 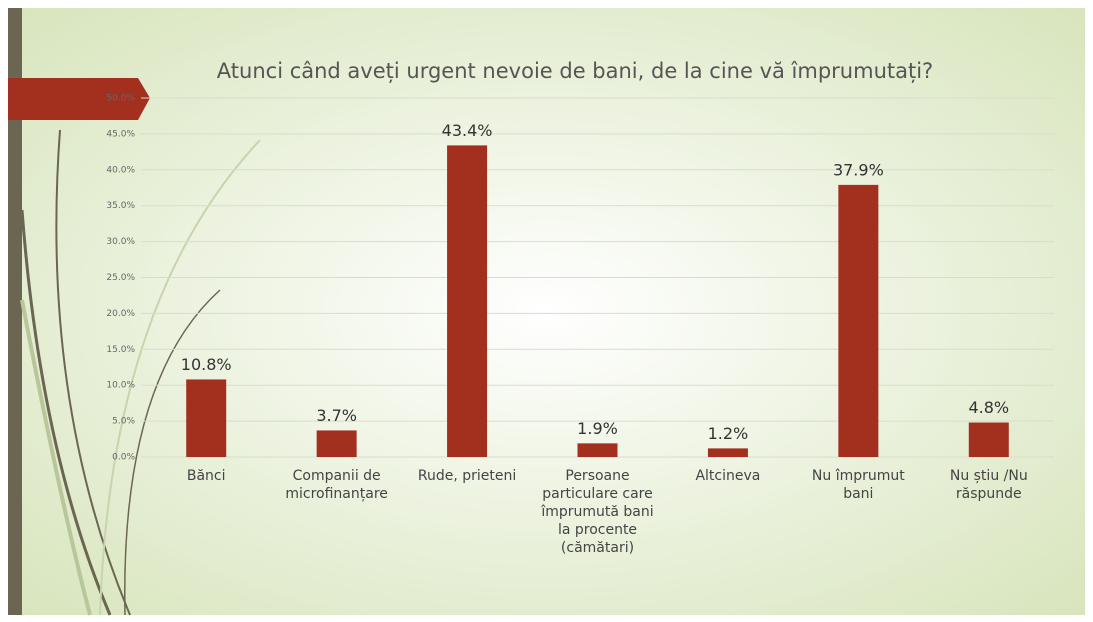 I want to click on value-label: 37.9%, so click(x=858, y=169).